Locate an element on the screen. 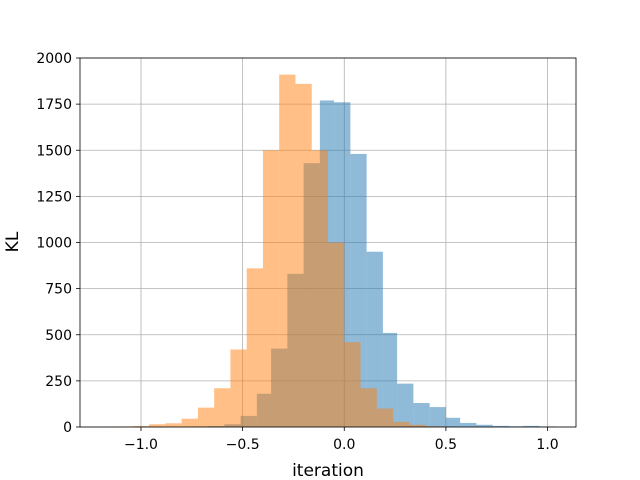 Image resolution: width=640 pixels, height=480 pixels. y-tick-label: 0 is located at coordinates (67, 428).